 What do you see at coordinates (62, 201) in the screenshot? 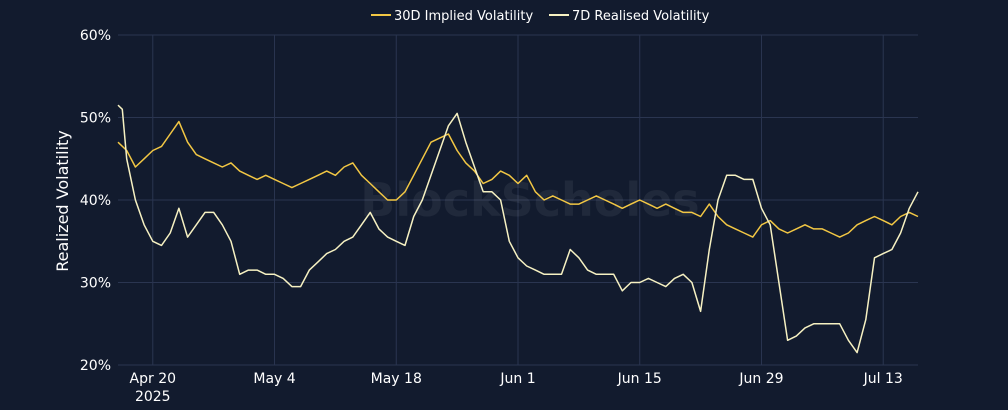
I see `y-axis-title: Realized Volatility` at bounding box center [62, 201].